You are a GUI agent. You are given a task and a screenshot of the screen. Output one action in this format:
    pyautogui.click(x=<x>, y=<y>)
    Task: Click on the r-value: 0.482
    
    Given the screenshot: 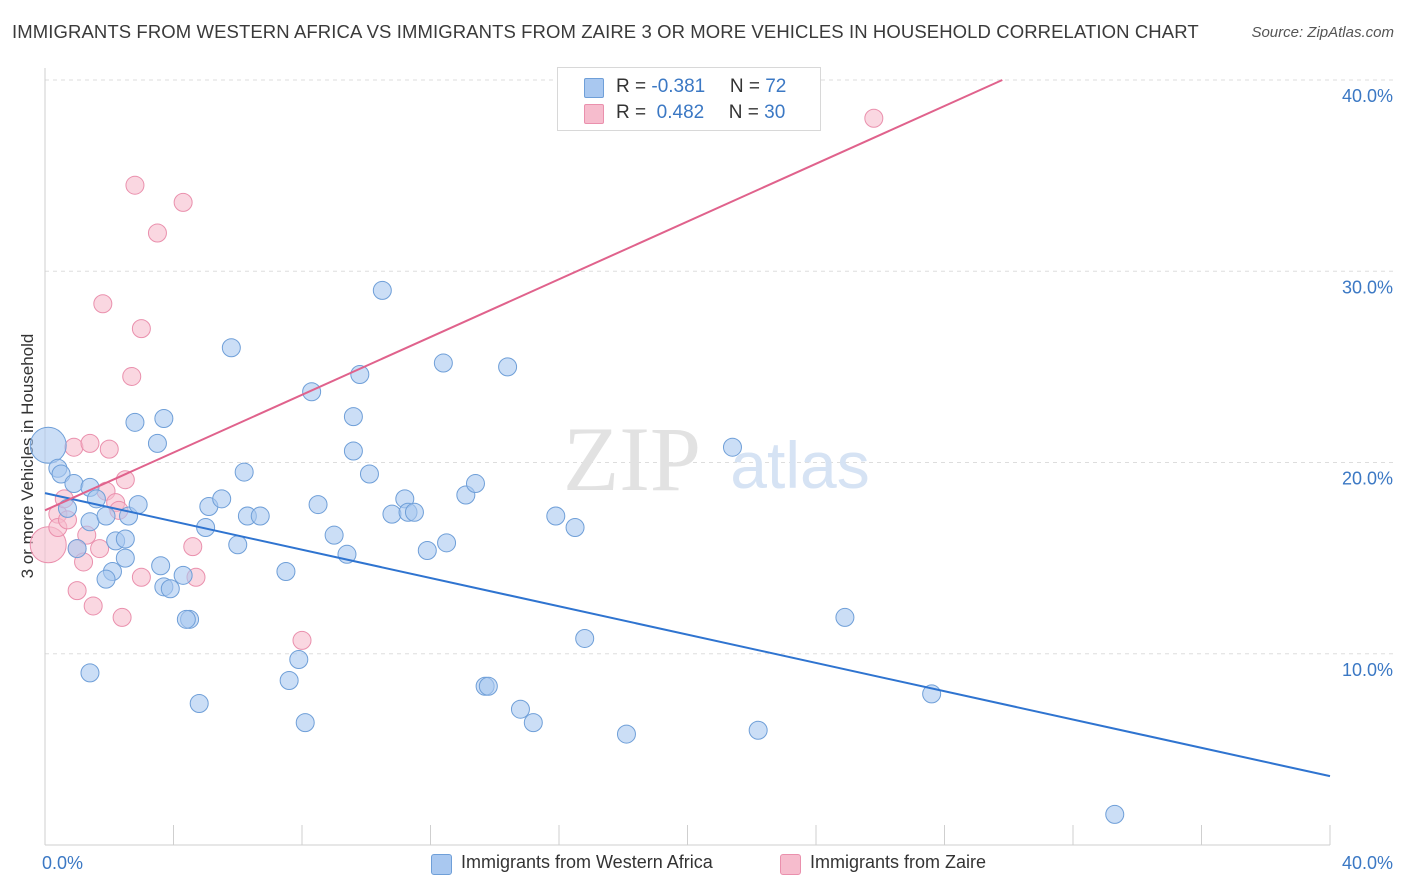 What is the action you would take?
    pyautogui.click(x=678, y=112)
    